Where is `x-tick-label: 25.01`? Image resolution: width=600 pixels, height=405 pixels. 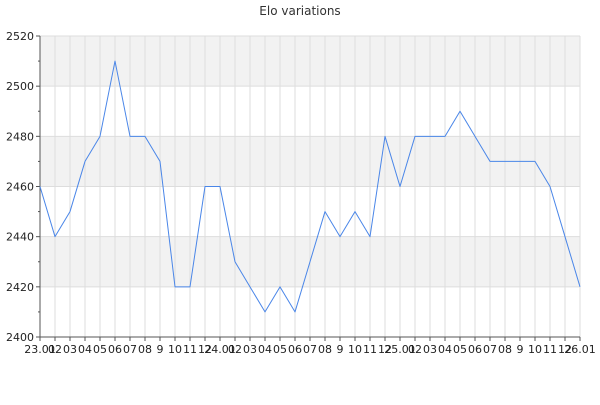 x-tick-label: 25.01 is located at coordinates (400, 349).